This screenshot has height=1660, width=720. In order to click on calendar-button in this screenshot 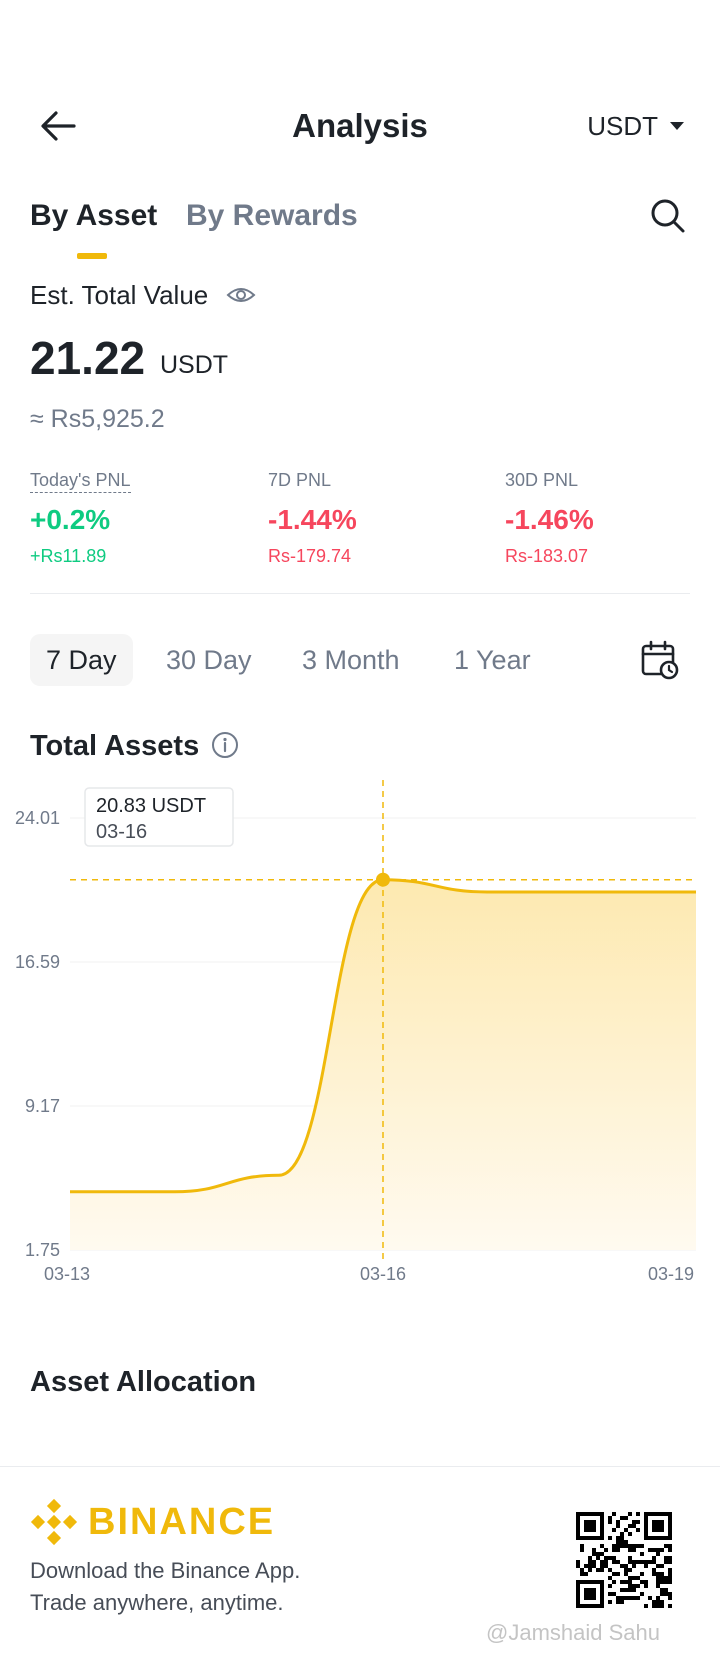, I will do `click(660, 660)`.